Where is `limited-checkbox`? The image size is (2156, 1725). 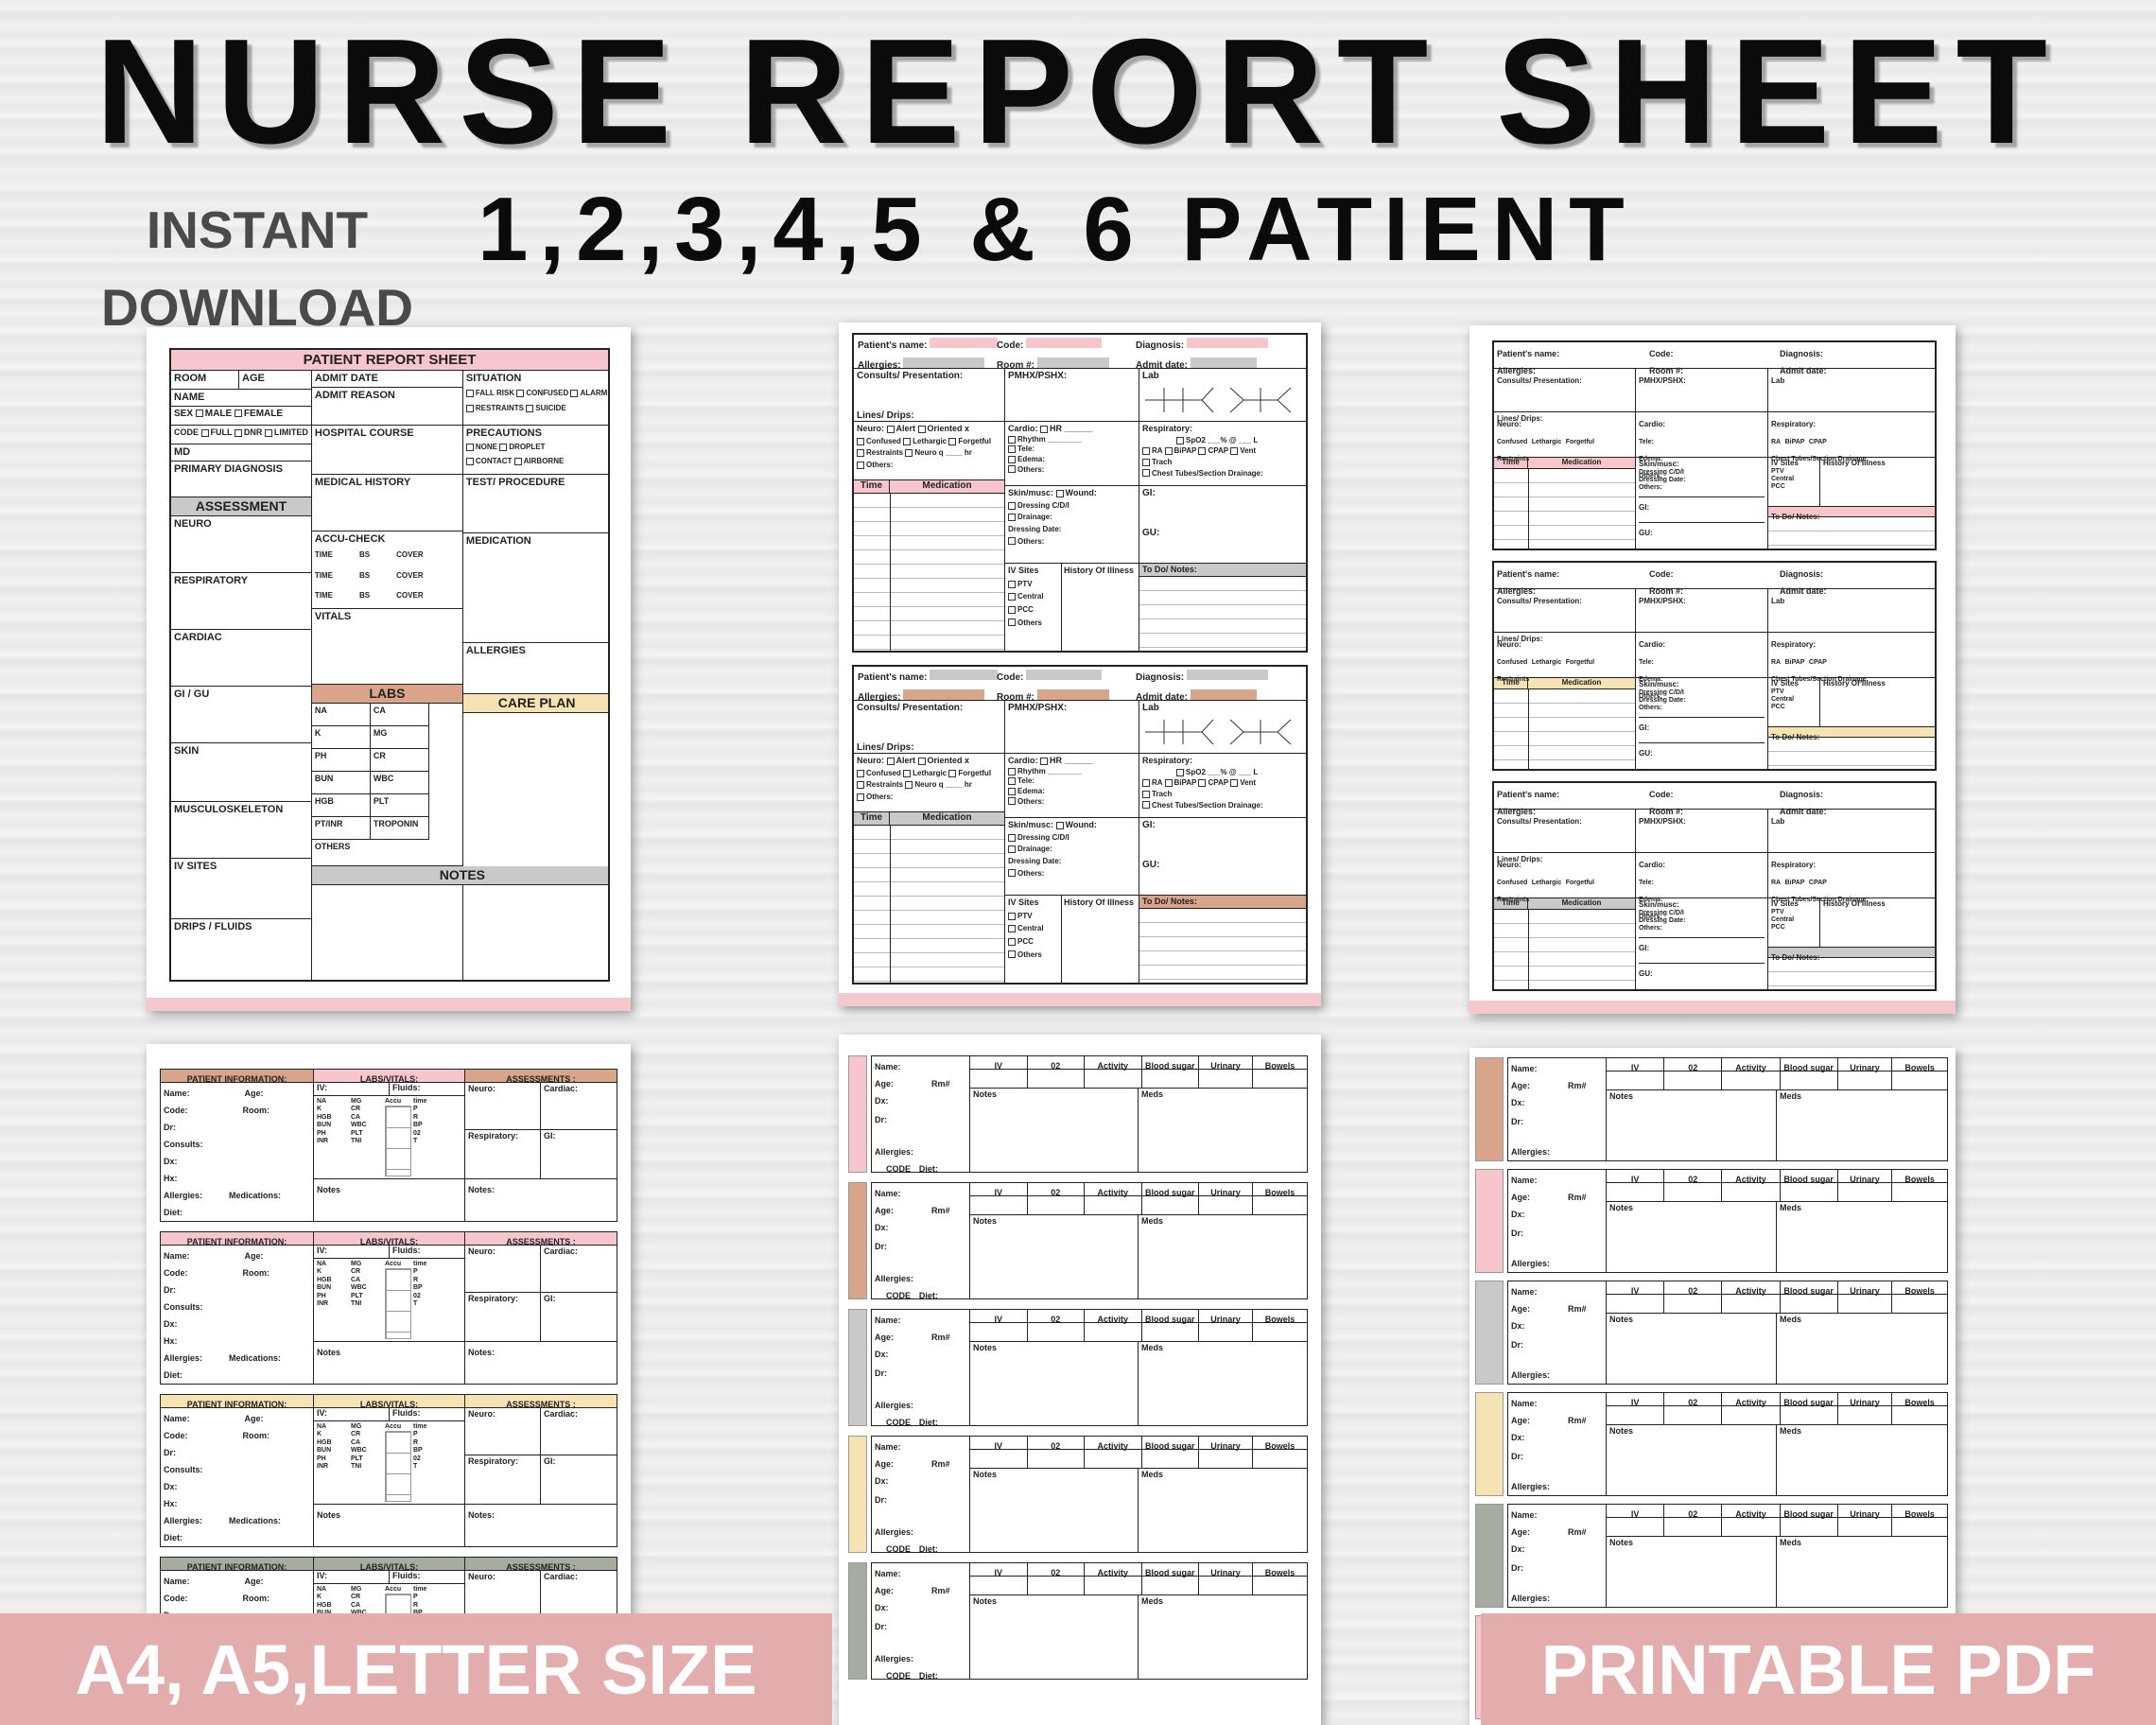
limited-checkbox is located at coordinates (268, 432).